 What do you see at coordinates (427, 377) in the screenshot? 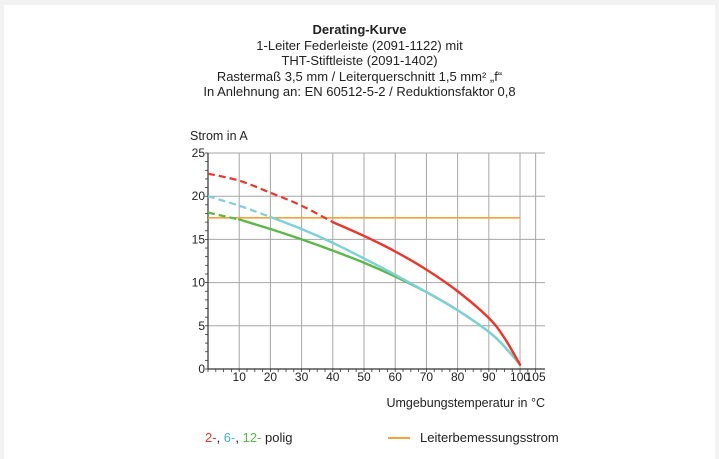
I see `x-tick-label: 70` at bounding box center [427, 377].